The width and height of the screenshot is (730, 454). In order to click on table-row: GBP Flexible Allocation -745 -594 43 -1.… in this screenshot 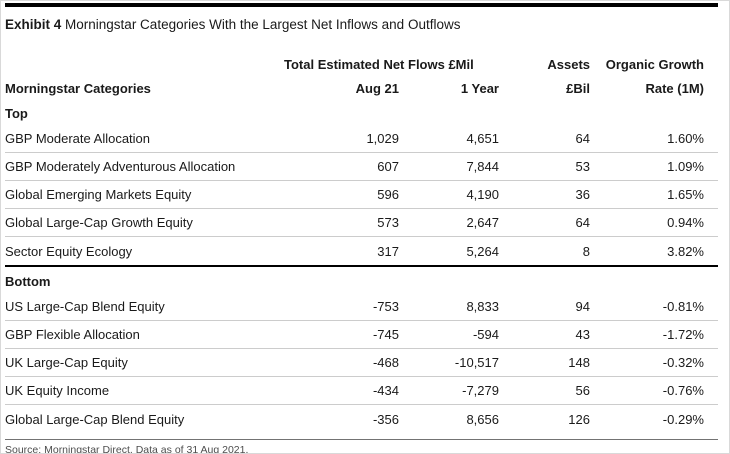, I will do `click(361, 335)`.